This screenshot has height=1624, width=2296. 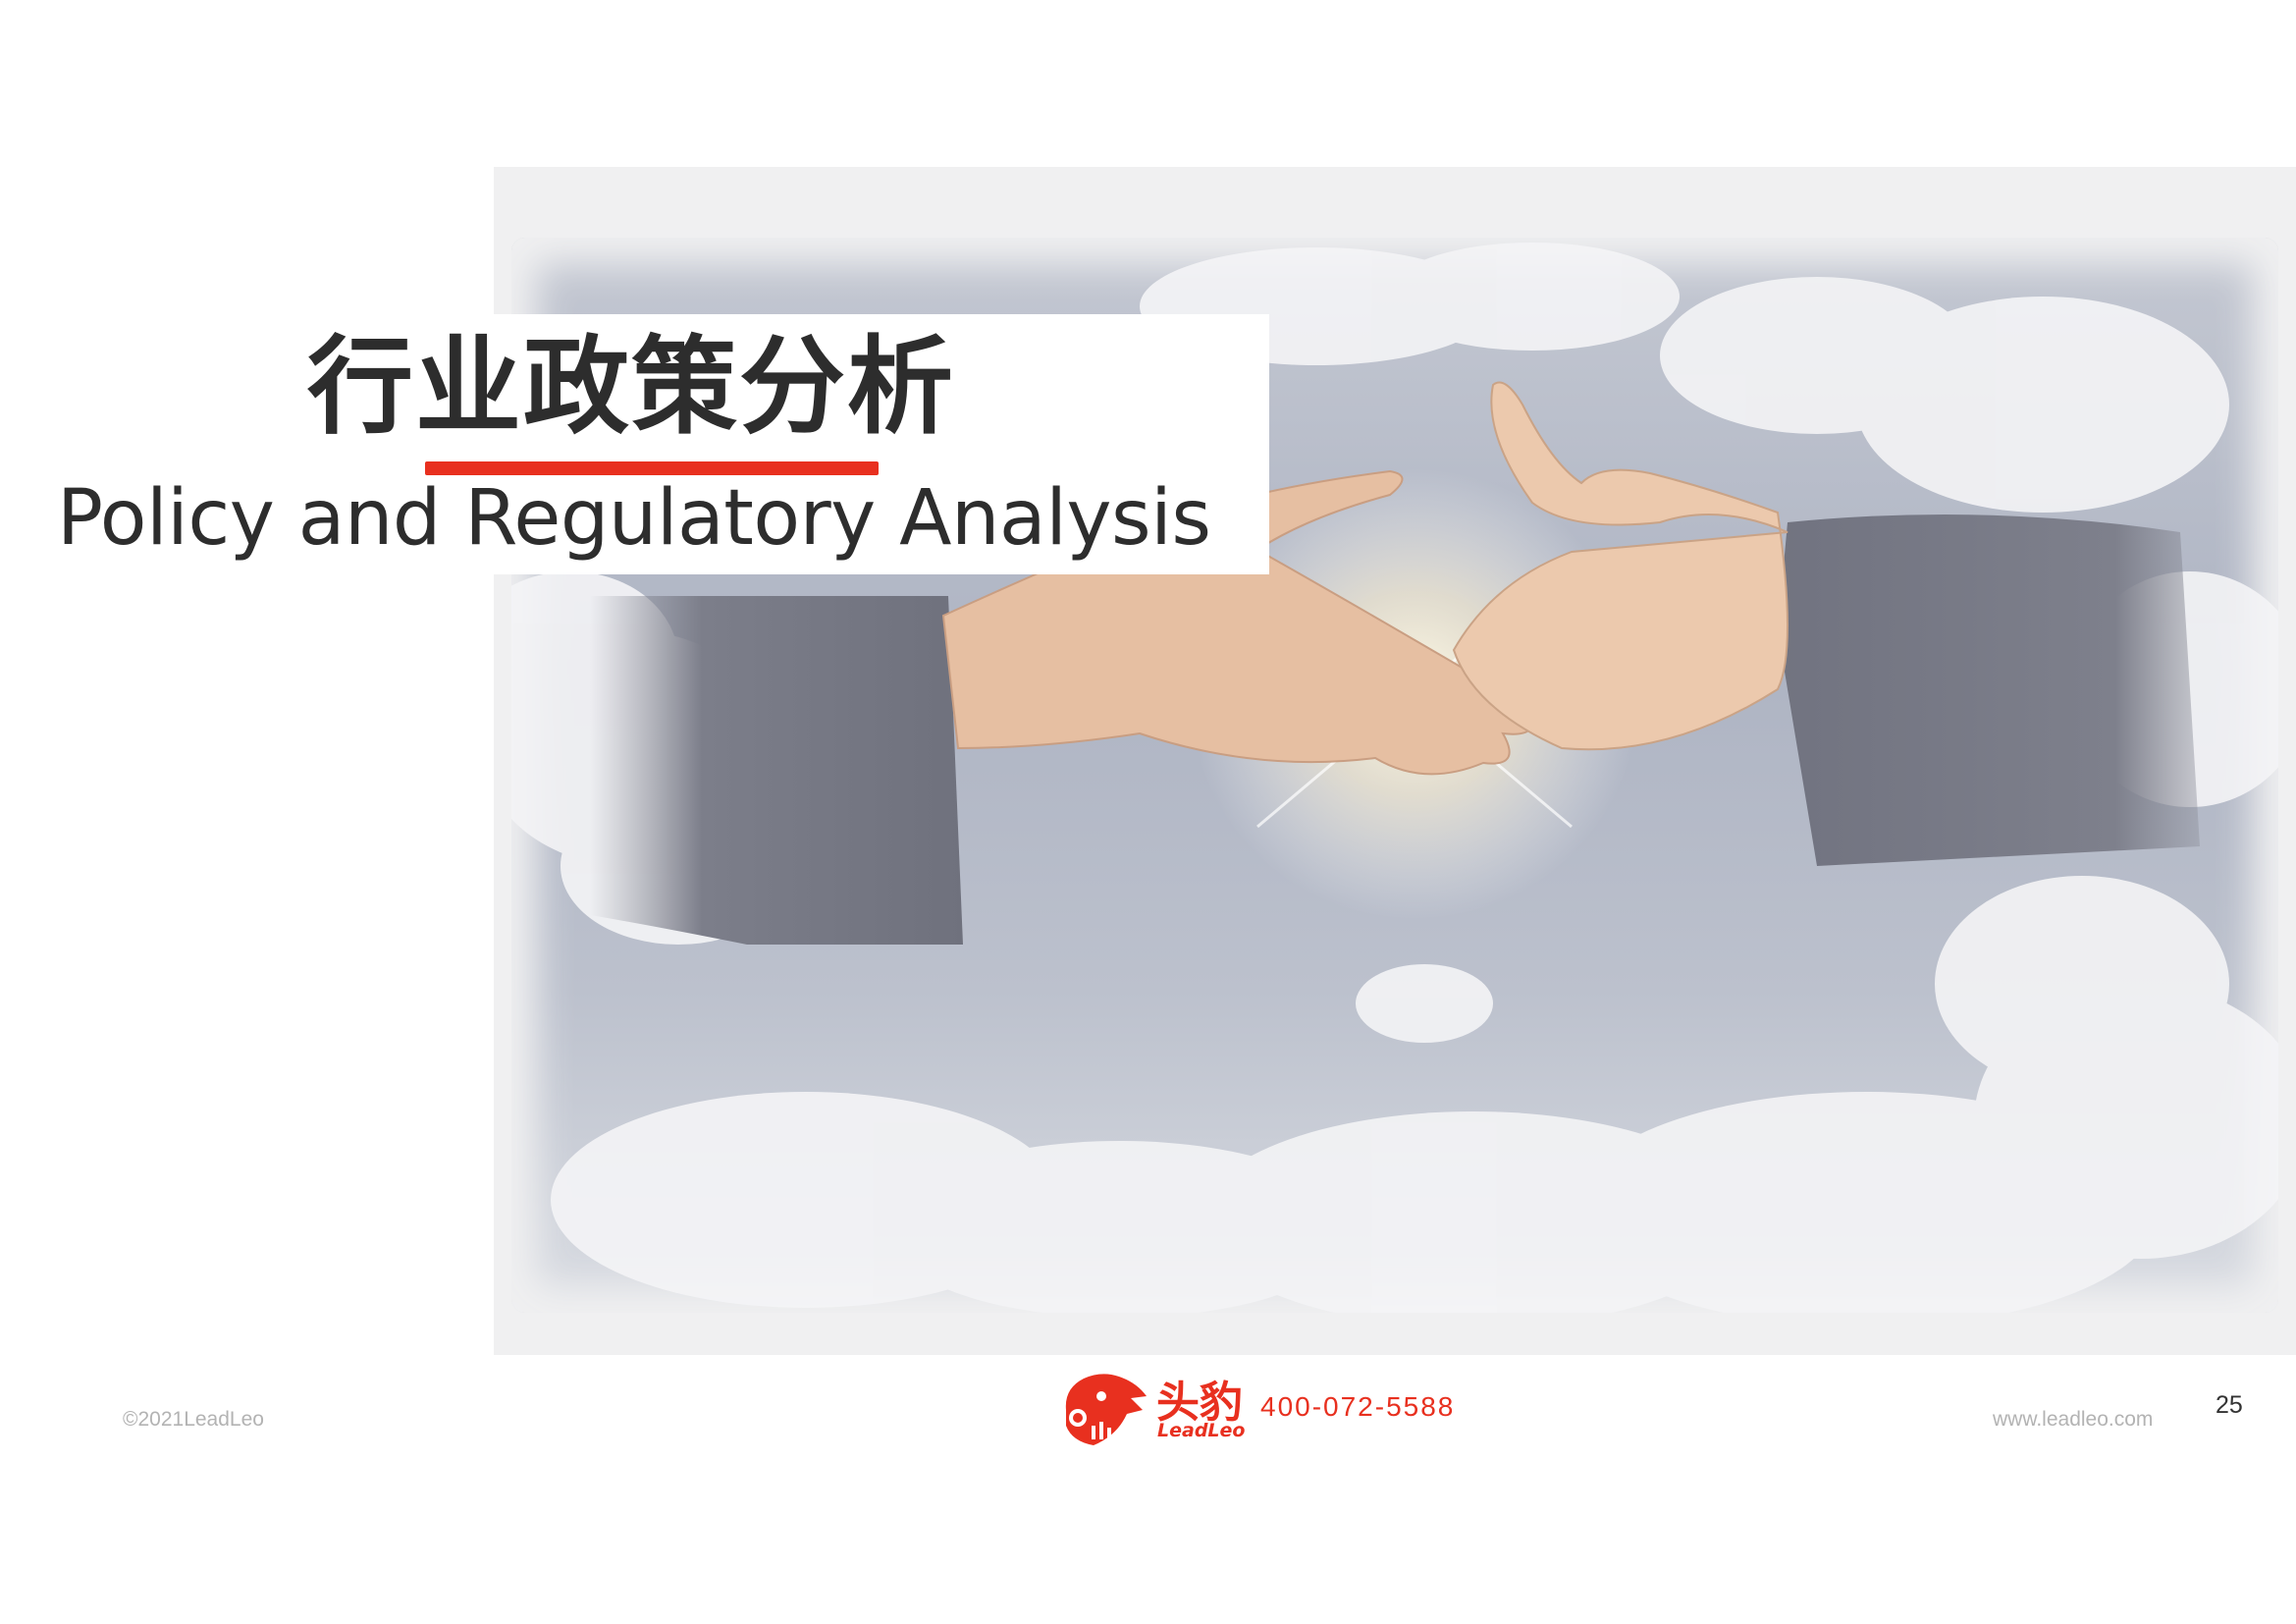 What do you see at coordinates (2073, 1419) in the screenshot?
I see `footer-website-link: www.leadleo.com` at bounding box center [2073, 1419].